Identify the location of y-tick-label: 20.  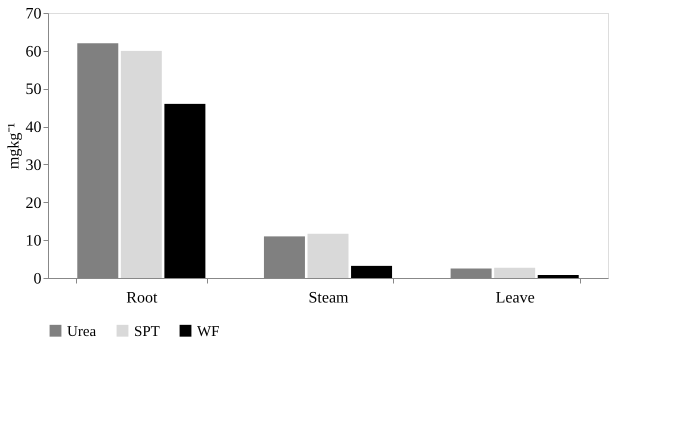
(34, 203).